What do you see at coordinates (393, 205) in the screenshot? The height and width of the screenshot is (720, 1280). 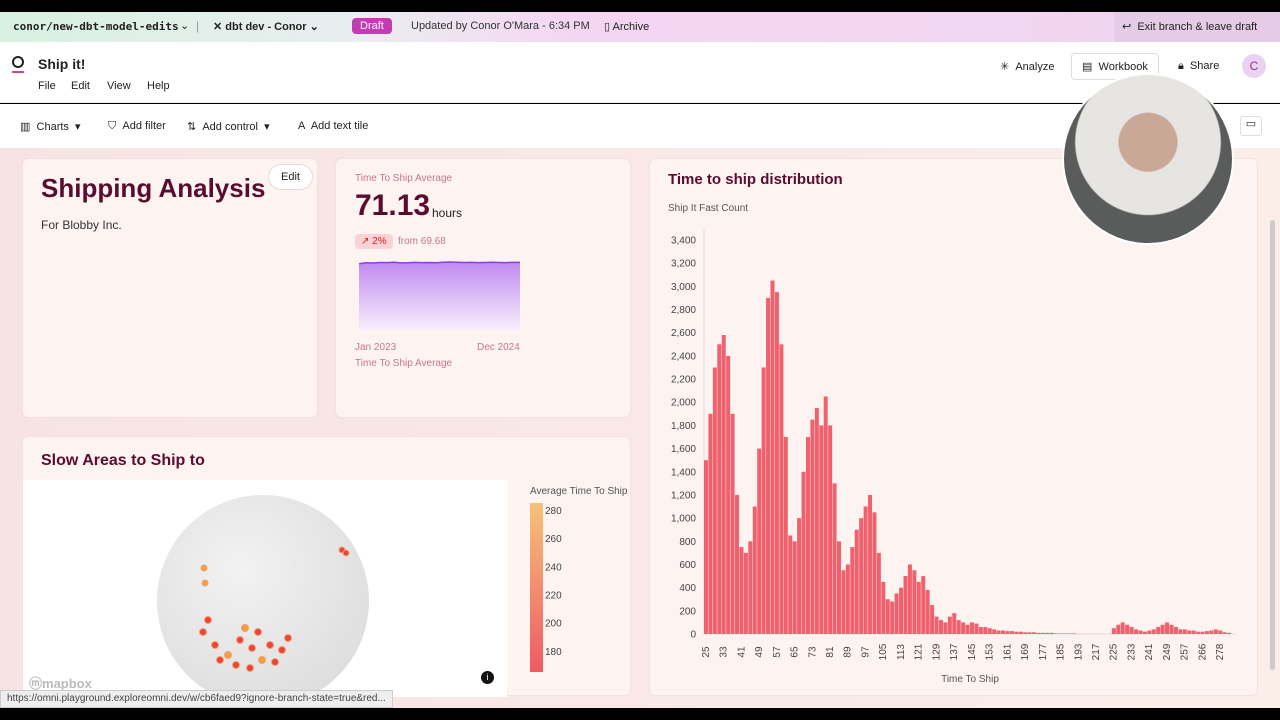 I see `kpi-value: 71.13` at bounding box center [393, 205].